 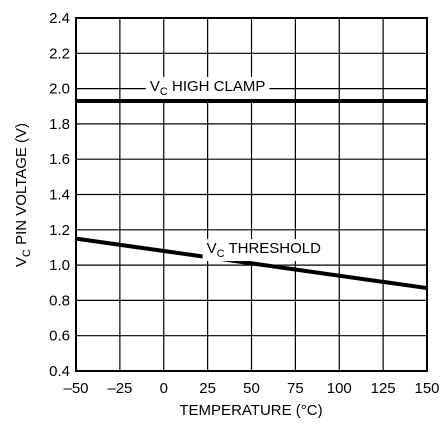 I want to click on x-tick-label: 125, so click(x=383, y=388).